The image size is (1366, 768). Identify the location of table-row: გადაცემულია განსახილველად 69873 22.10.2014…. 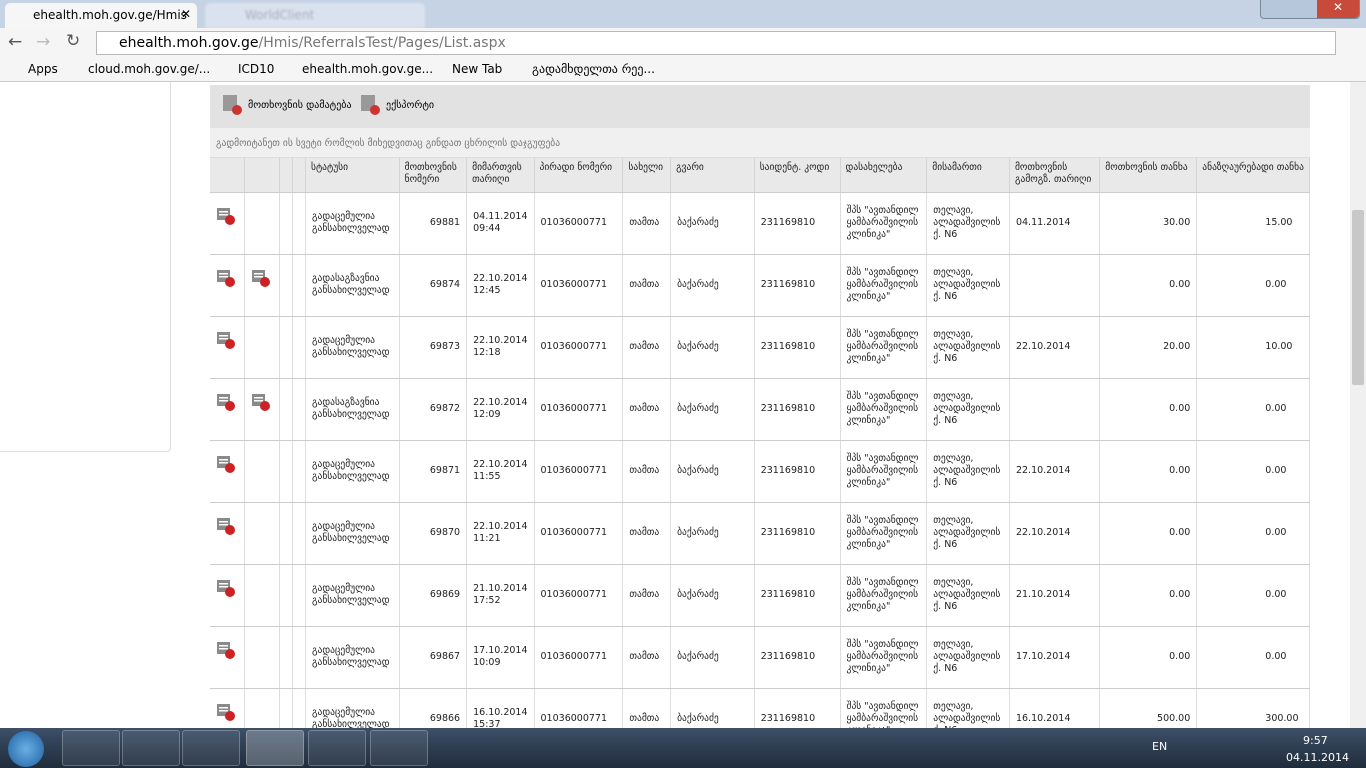
(760, 347).